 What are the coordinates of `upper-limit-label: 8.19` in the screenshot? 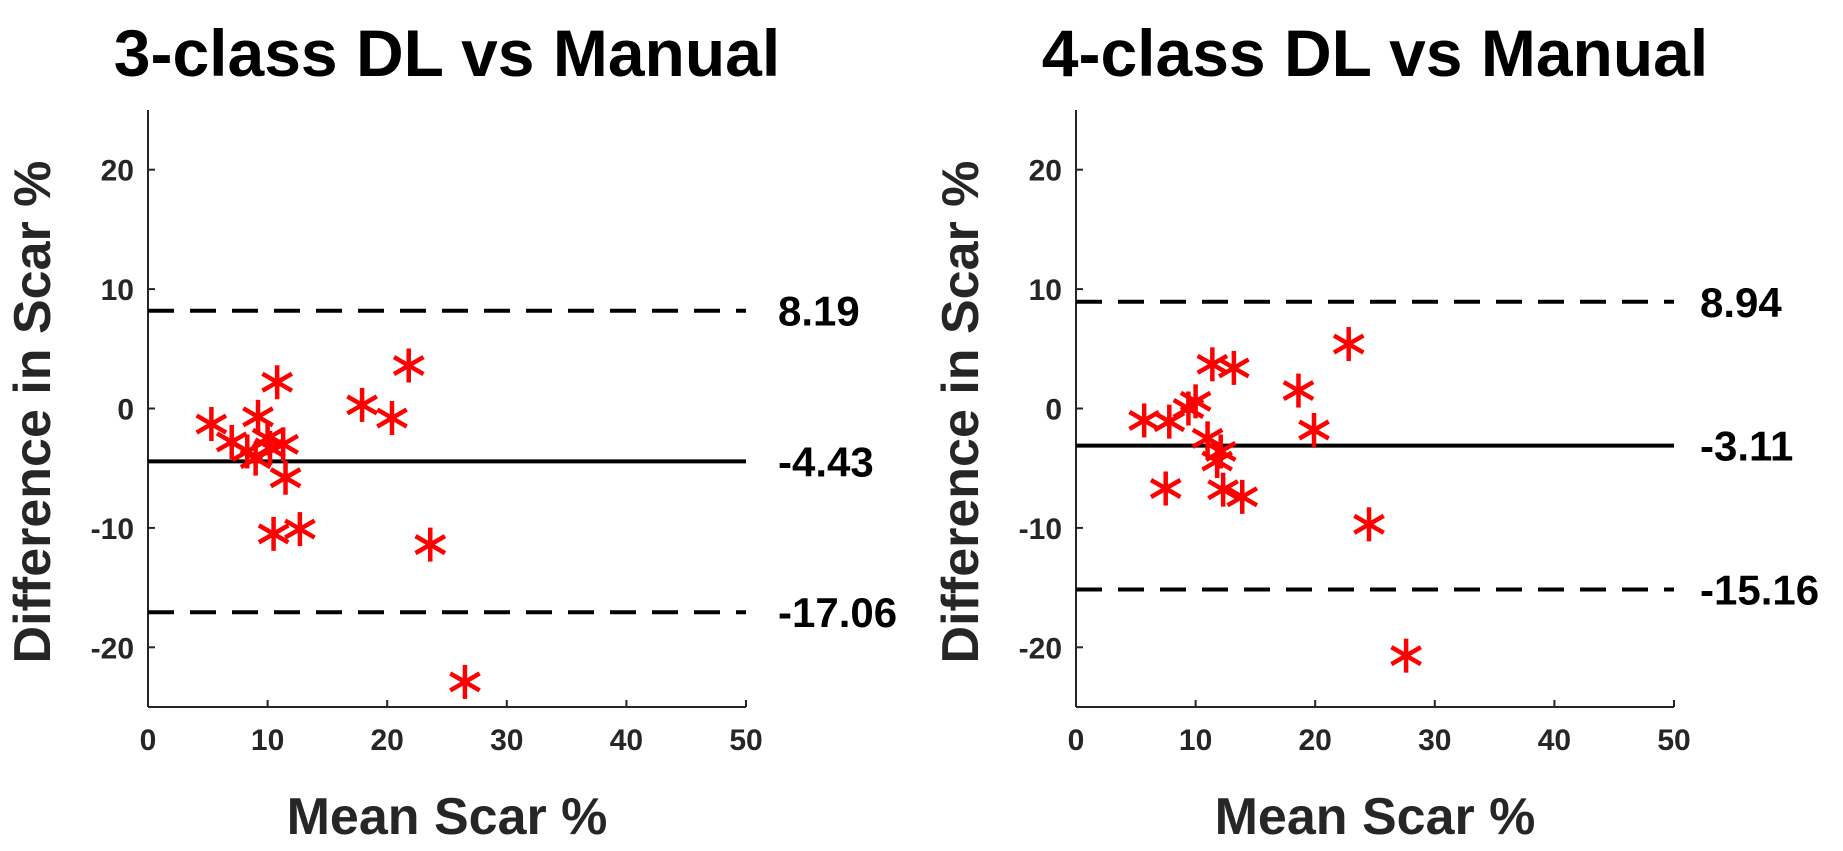 It's located at (819, 311).